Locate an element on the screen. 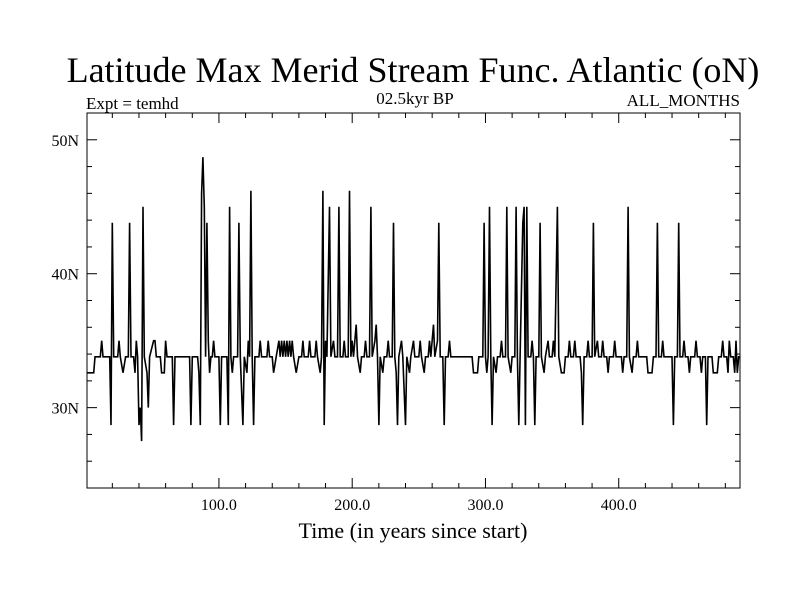  x-axis-label: Time (in years since start) is located at coordinates (413, 530).